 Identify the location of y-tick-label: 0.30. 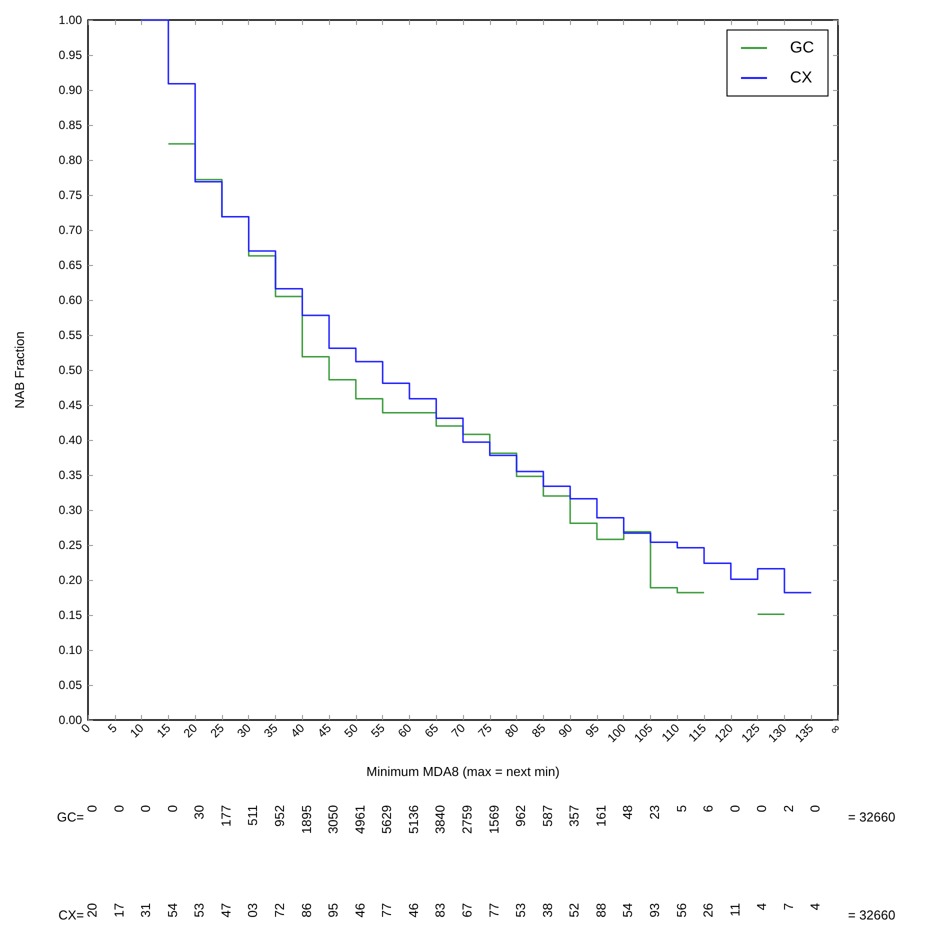
(70, 510).